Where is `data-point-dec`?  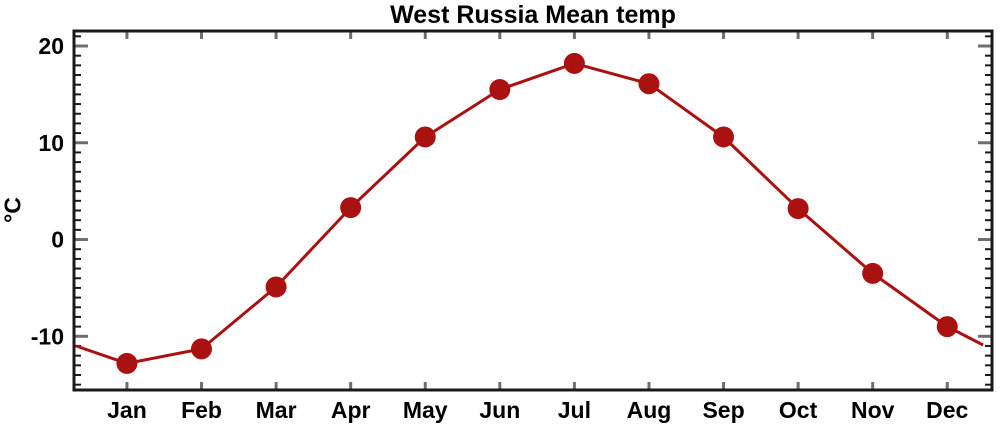 data-point-dec is located at coordinates (947, 327).